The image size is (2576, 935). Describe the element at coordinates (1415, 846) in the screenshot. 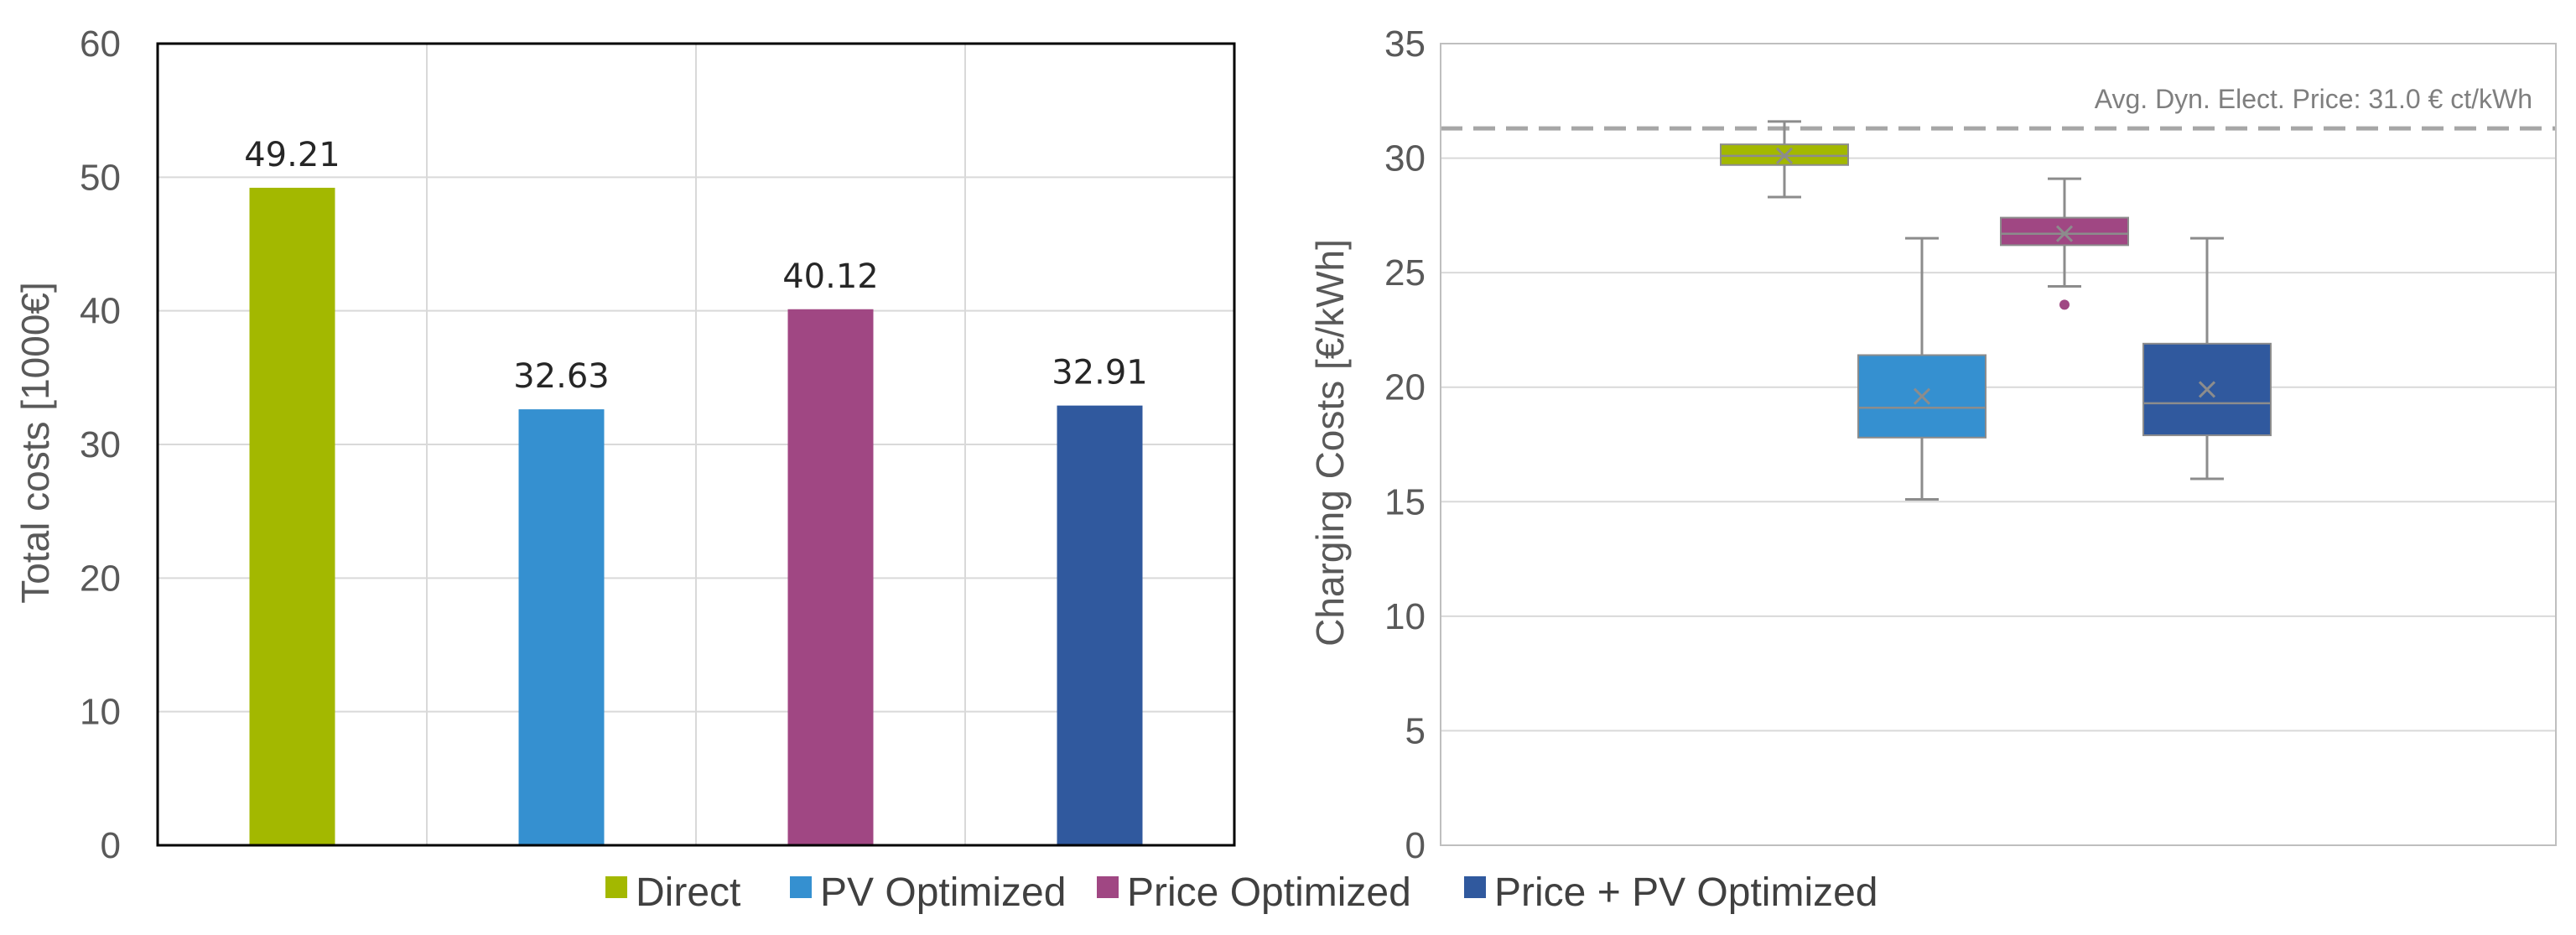

I see `box-y-tick-label: 0` at that location.